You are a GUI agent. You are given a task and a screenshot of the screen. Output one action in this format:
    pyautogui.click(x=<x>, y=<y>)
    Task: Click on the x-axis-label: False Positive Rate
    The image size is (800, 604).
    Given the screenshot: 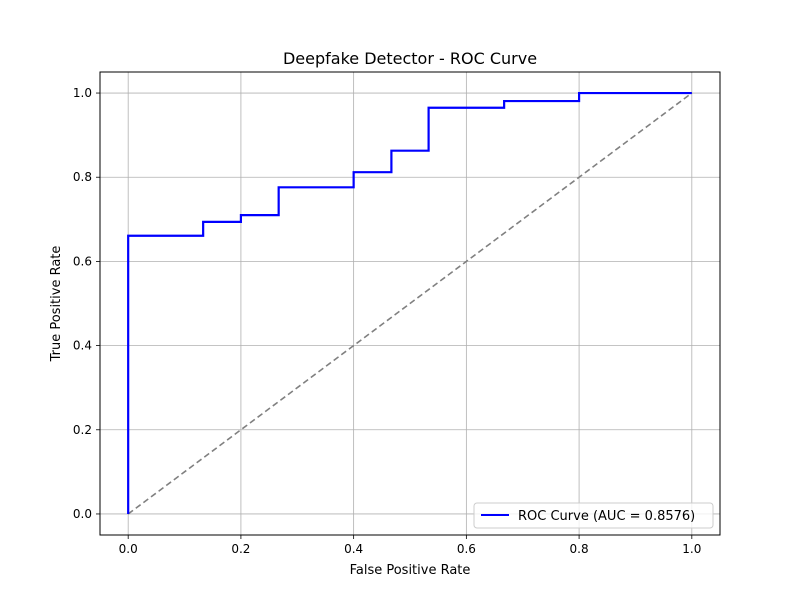 What is the action you would take?
    pyautogui.click(x=410, y=570)
    